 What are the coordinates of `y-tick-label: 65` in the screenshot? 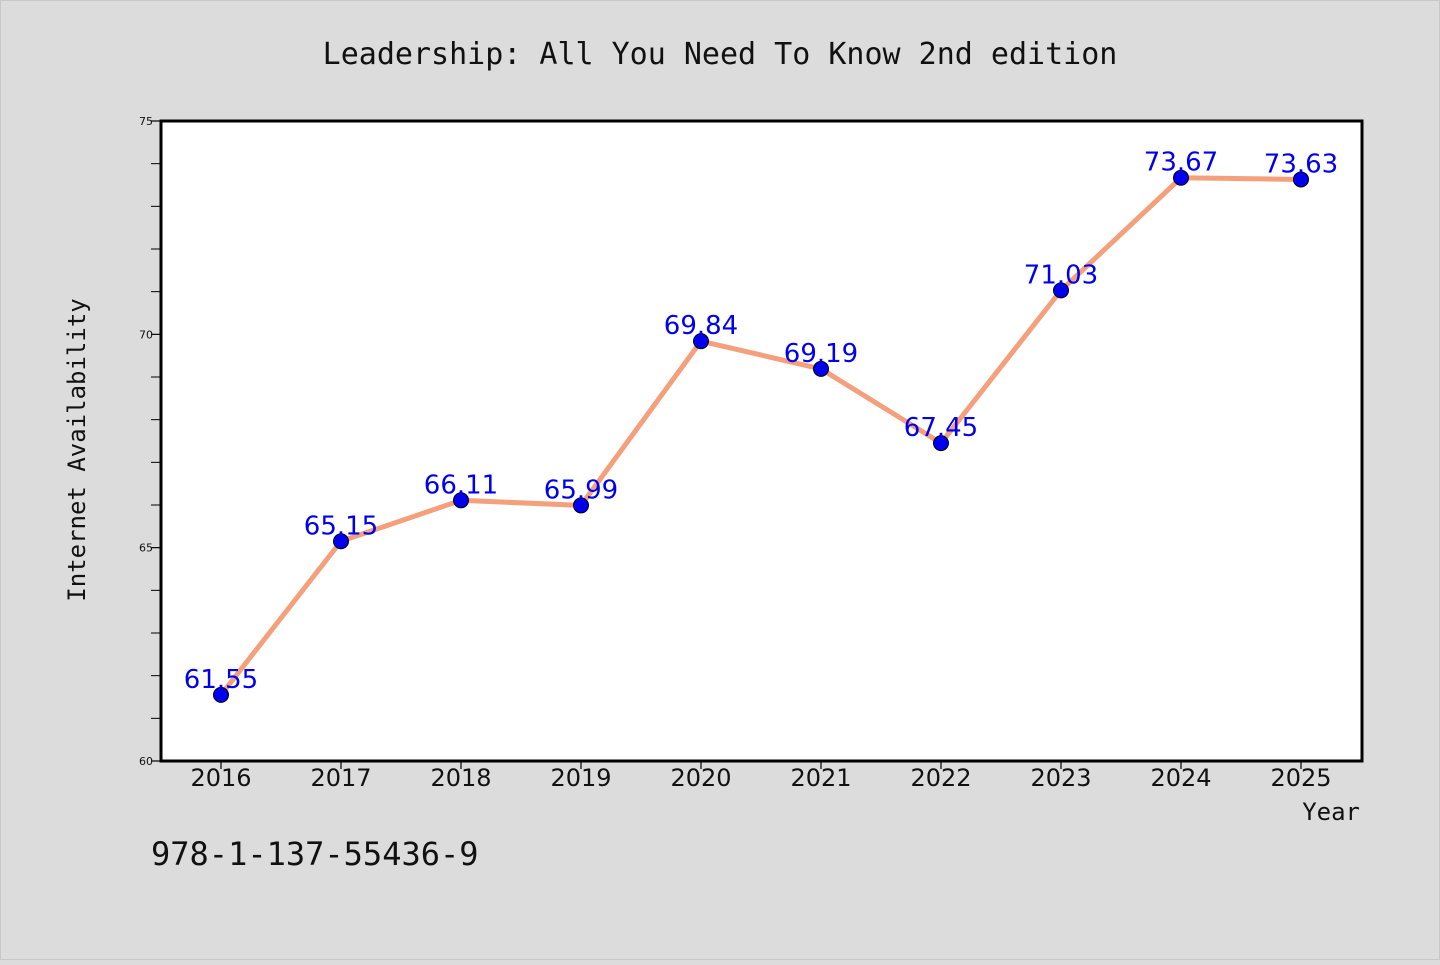 It's located at (146, 548).